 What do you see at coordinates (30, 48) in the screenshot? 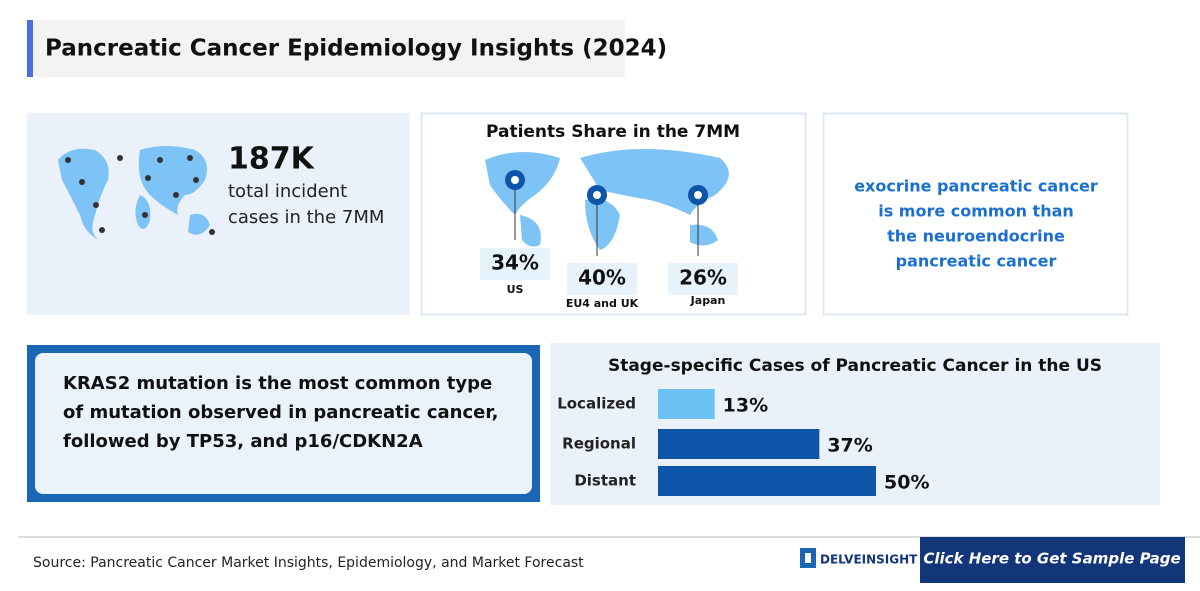
I see `title-accent` at bounding box center [30, 48].